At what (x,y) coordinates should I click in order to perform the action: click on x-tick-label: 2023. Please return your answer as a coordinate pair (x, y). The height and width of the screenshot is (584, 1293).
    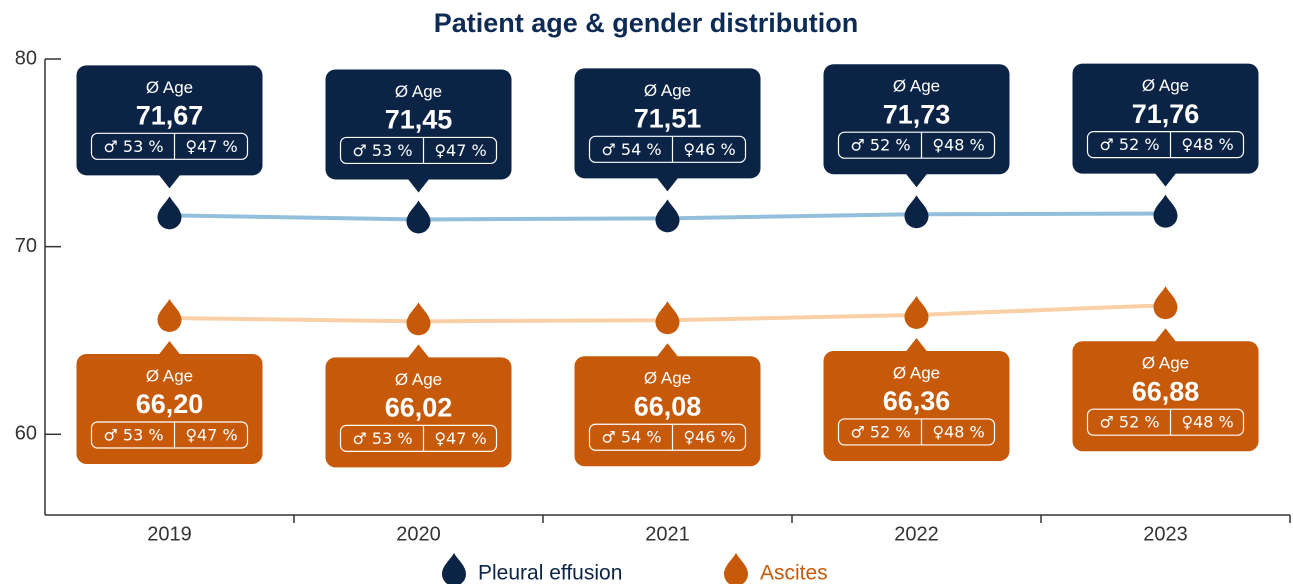
    Looking at the image, I should click on (1165, 534).